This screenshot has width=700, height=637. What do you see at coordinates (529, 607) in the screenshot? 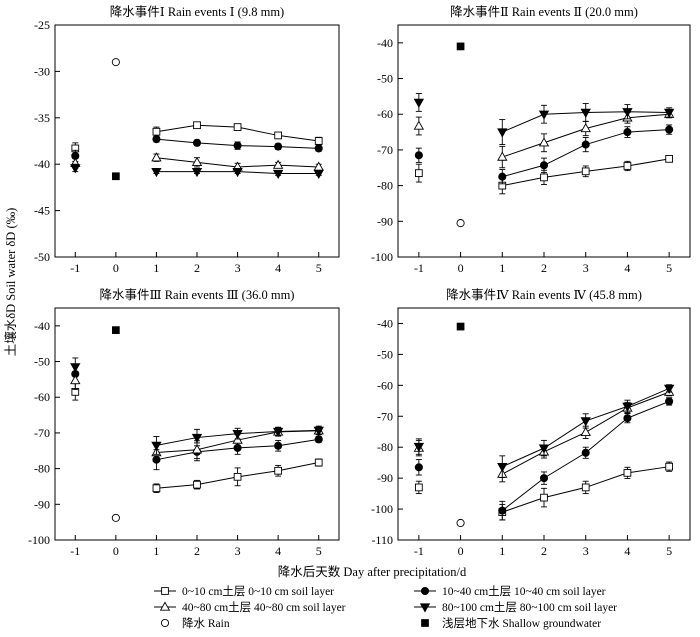
I see `legend-label: 80~100 cm土层 80~100 cm soil layer` at bounding box center [529, 607].